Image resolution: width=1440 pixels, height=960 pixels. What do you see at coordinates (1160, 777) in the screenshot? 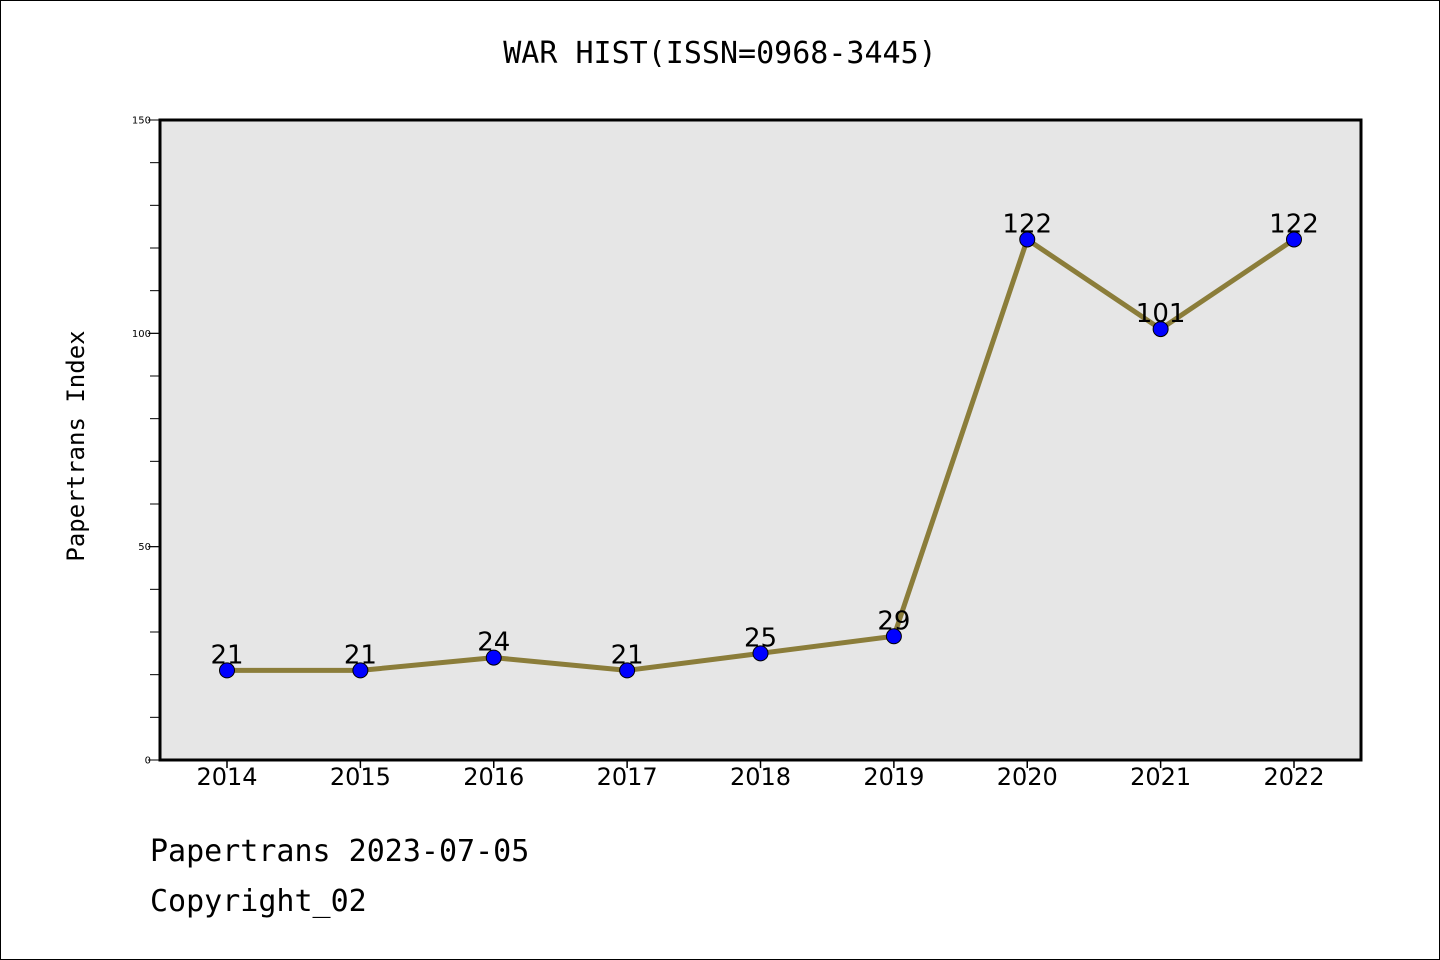
I see `x-tick-label: 2021` at bounding box center [1160, 777].